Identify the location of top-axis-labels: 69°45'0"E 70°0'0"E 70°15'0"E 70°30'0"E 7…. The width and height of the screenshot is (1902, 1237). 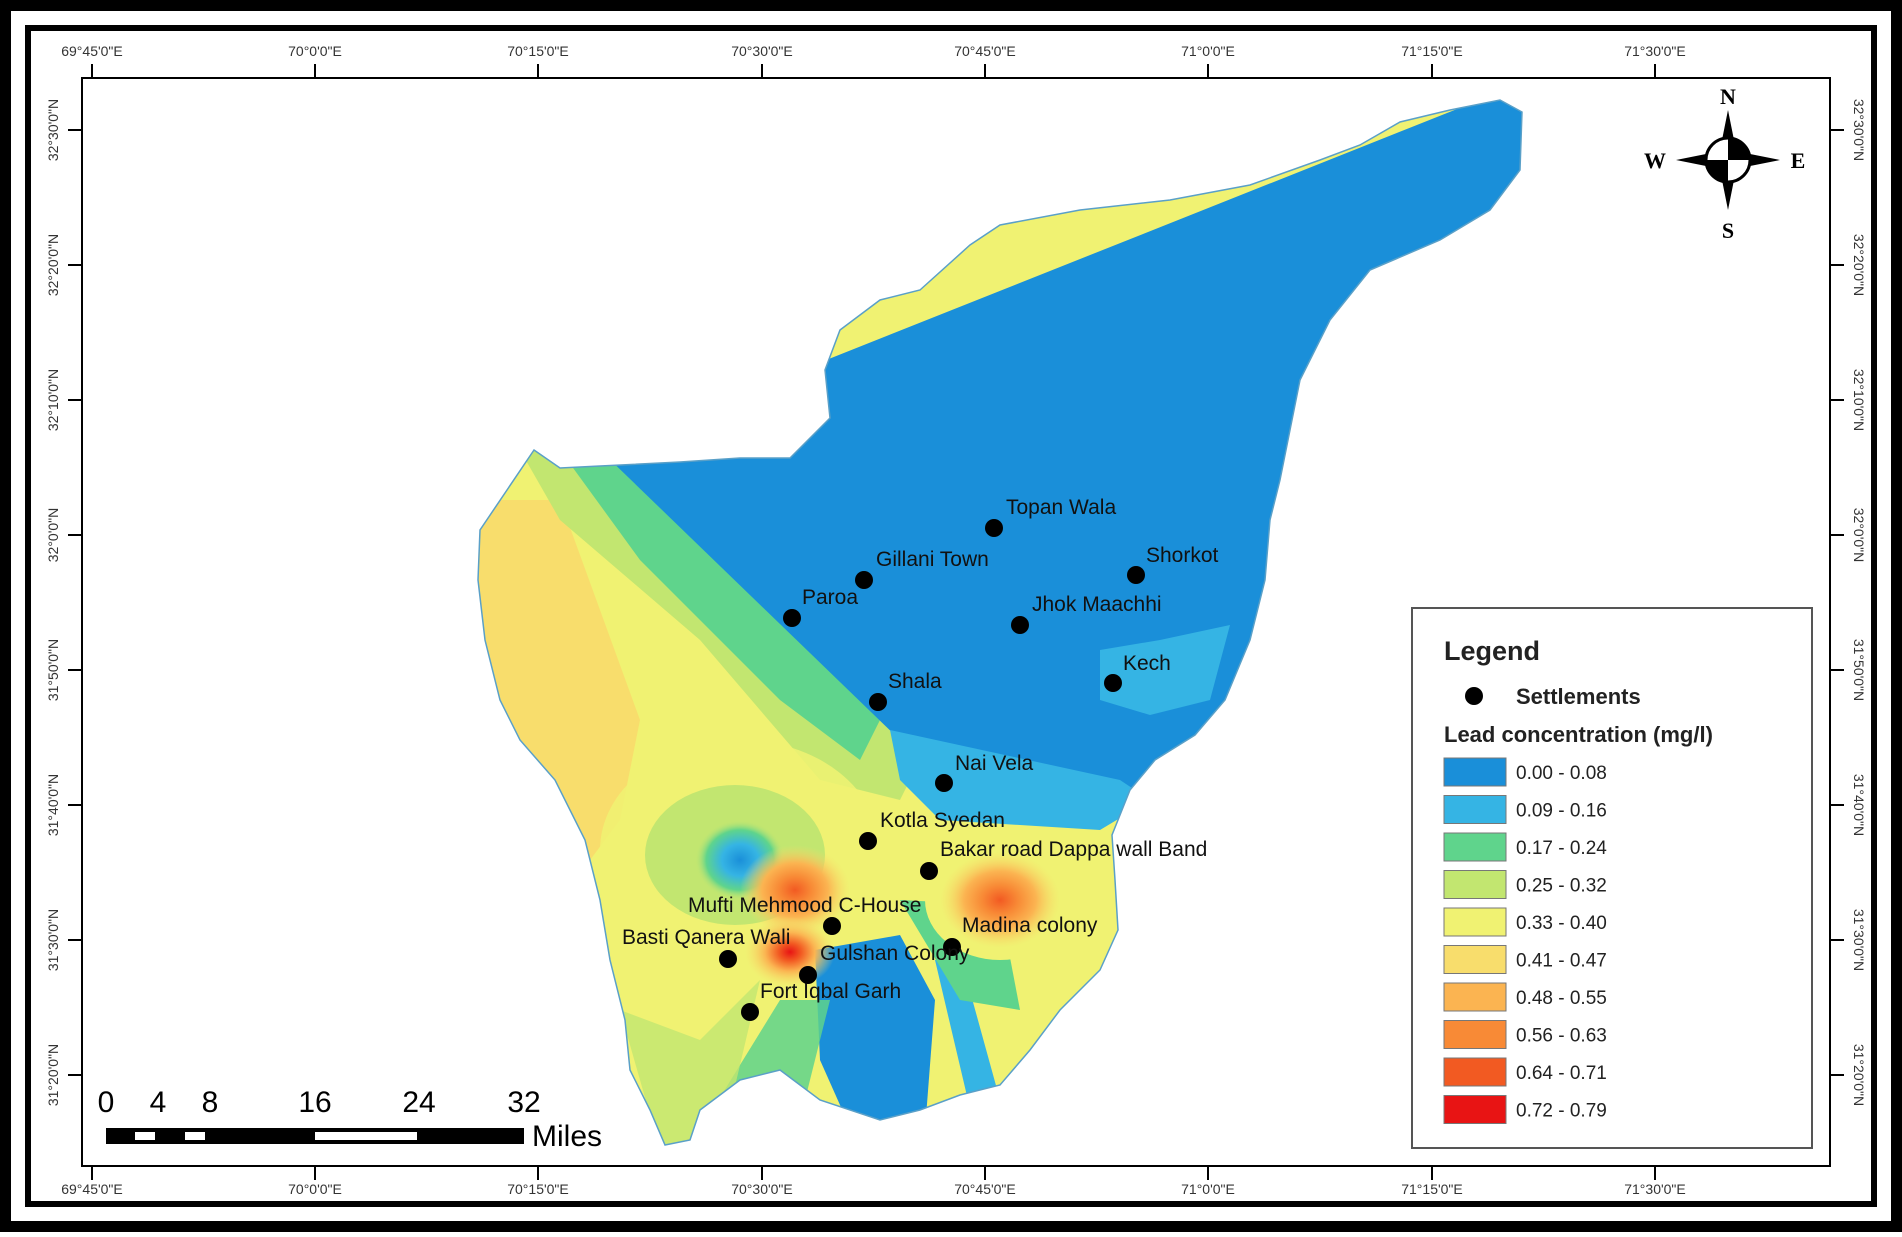
(873, 51).